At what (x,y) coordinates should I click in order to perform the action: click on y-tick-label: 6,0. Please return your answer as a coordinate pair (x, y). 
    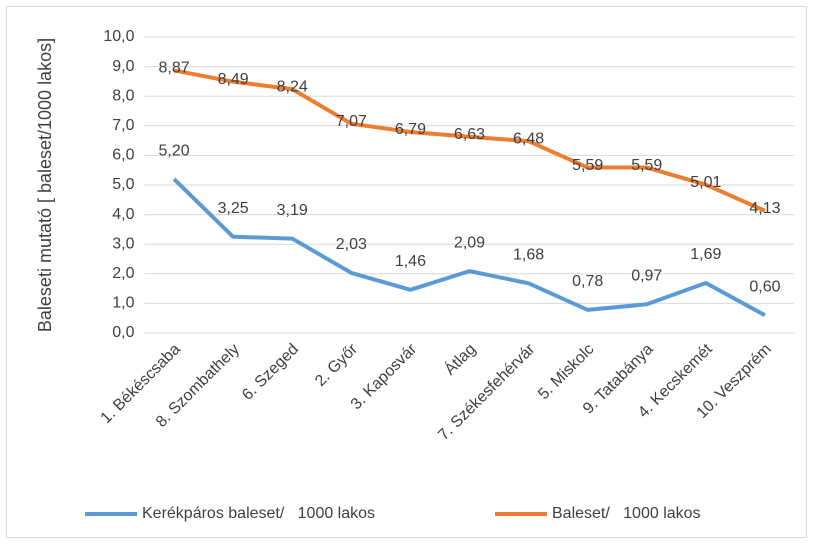
    Looking at the image, I should click on (123, 155).